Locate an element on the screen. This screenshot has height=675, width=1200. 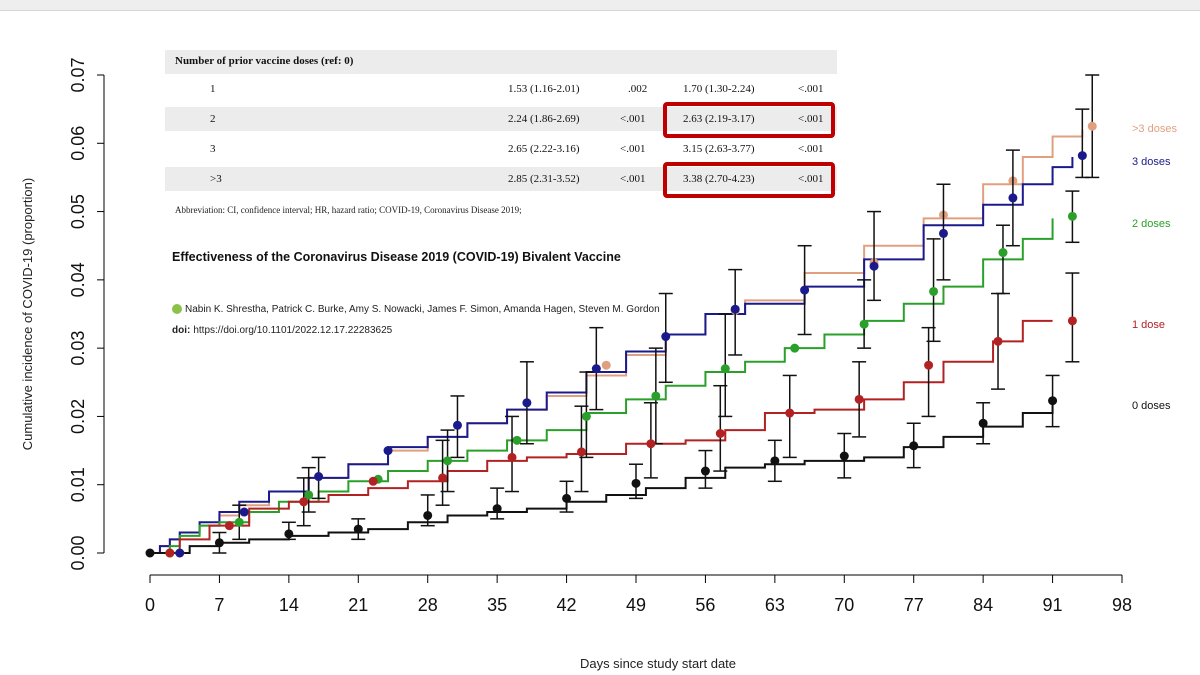
x-tick-label: 63 is located at coordinates (775, 605).